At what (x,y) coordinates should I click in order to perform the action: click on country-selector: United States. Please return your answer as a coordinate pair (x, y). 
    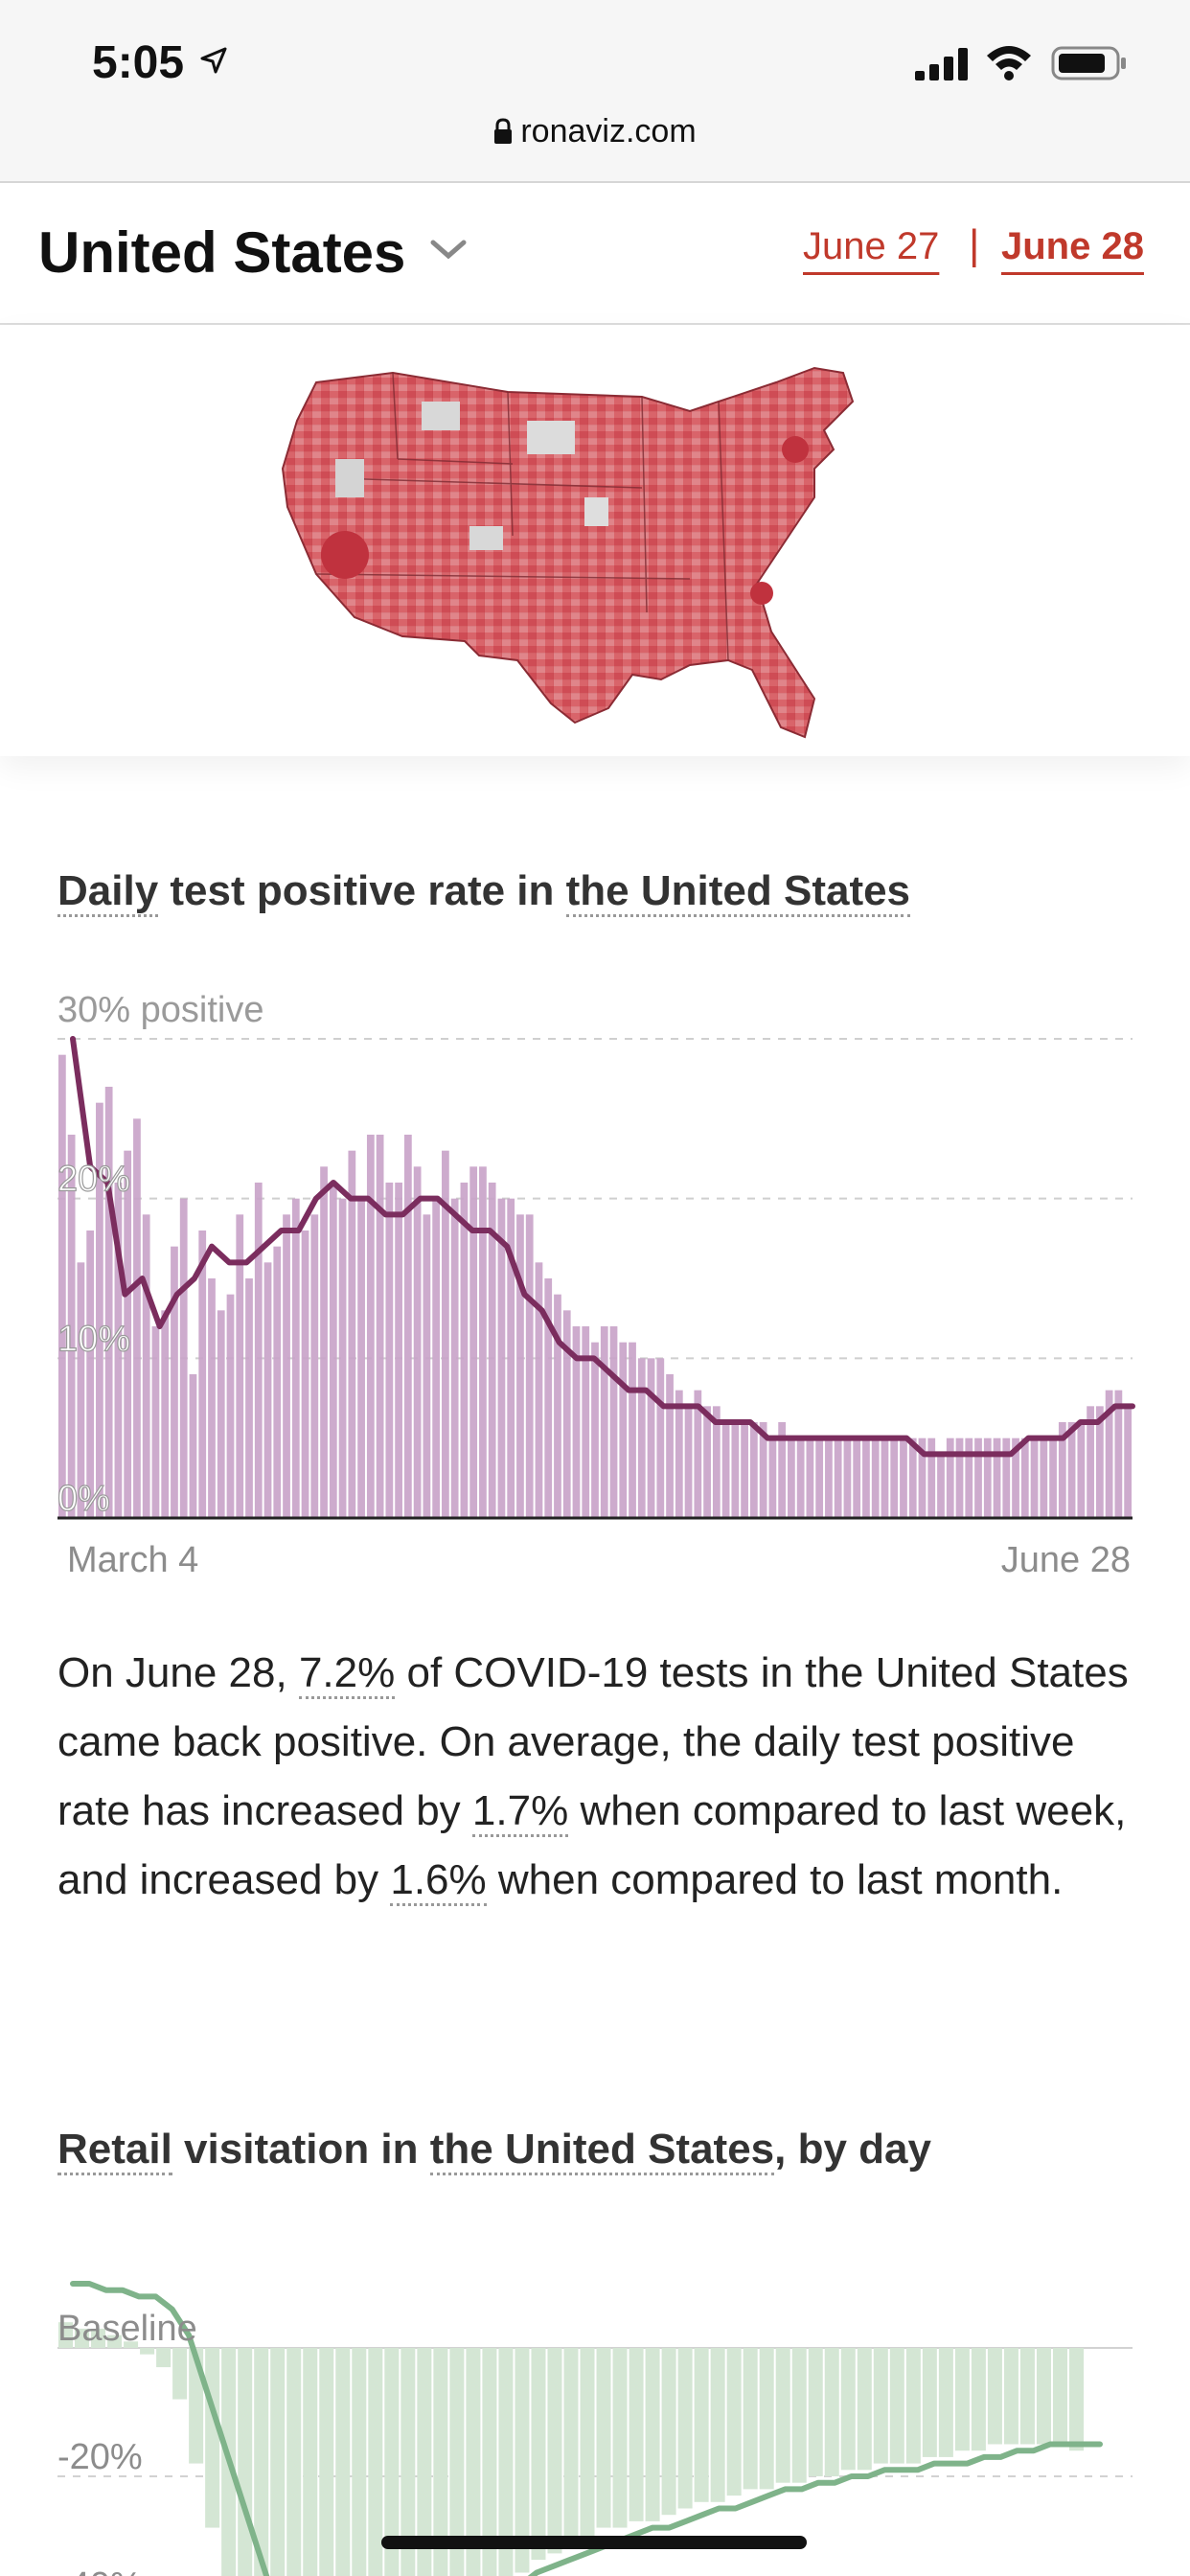
    Looking at the image, I should click on (222, 252).